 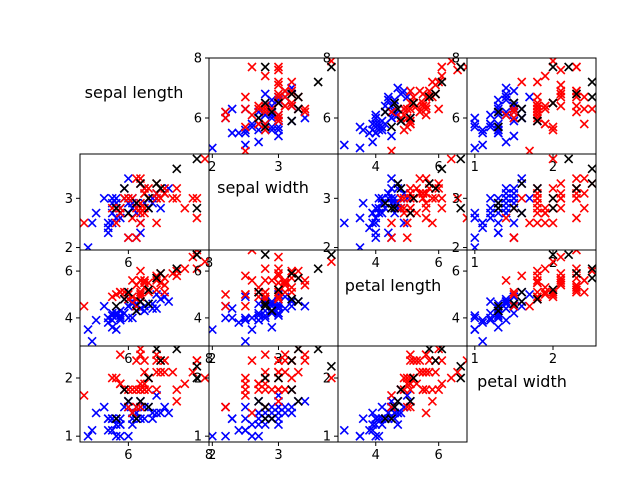 What do you see at coordinates (266, 113) in the screenshot?
I see `panel-sepal-length-vs-sepal-width: 2 3 6 8` at bounding box center [266, 113].